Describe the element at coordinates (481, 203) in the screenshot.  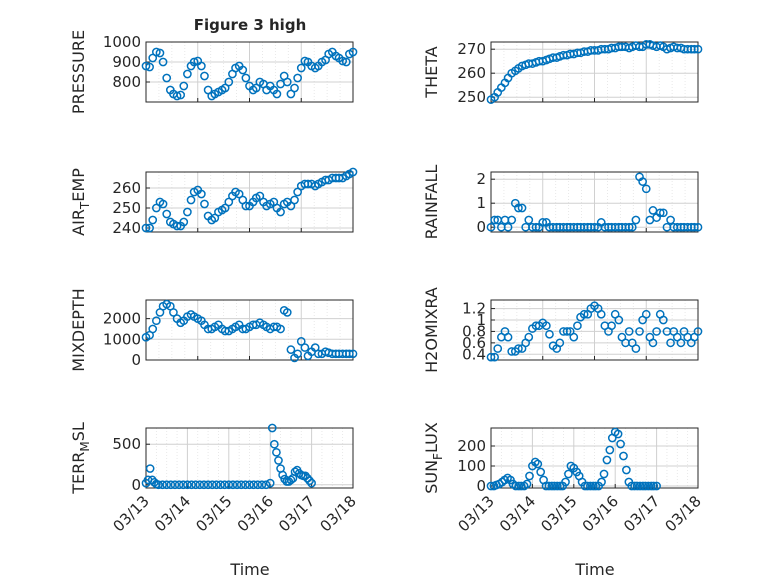
I see `y-tick-label: 1` at that location.